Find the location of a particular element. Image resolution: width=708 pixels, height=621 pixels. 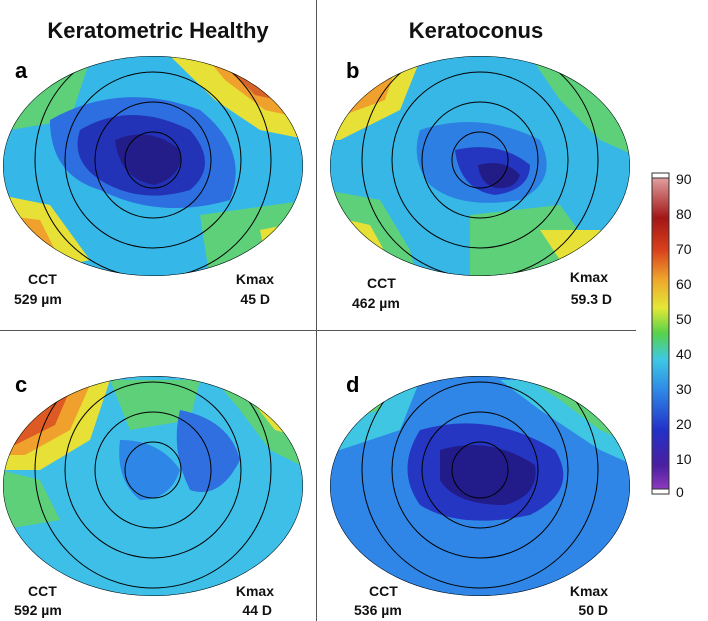

colorbar-tick-50: 50 is located at coordinates (684, 319).